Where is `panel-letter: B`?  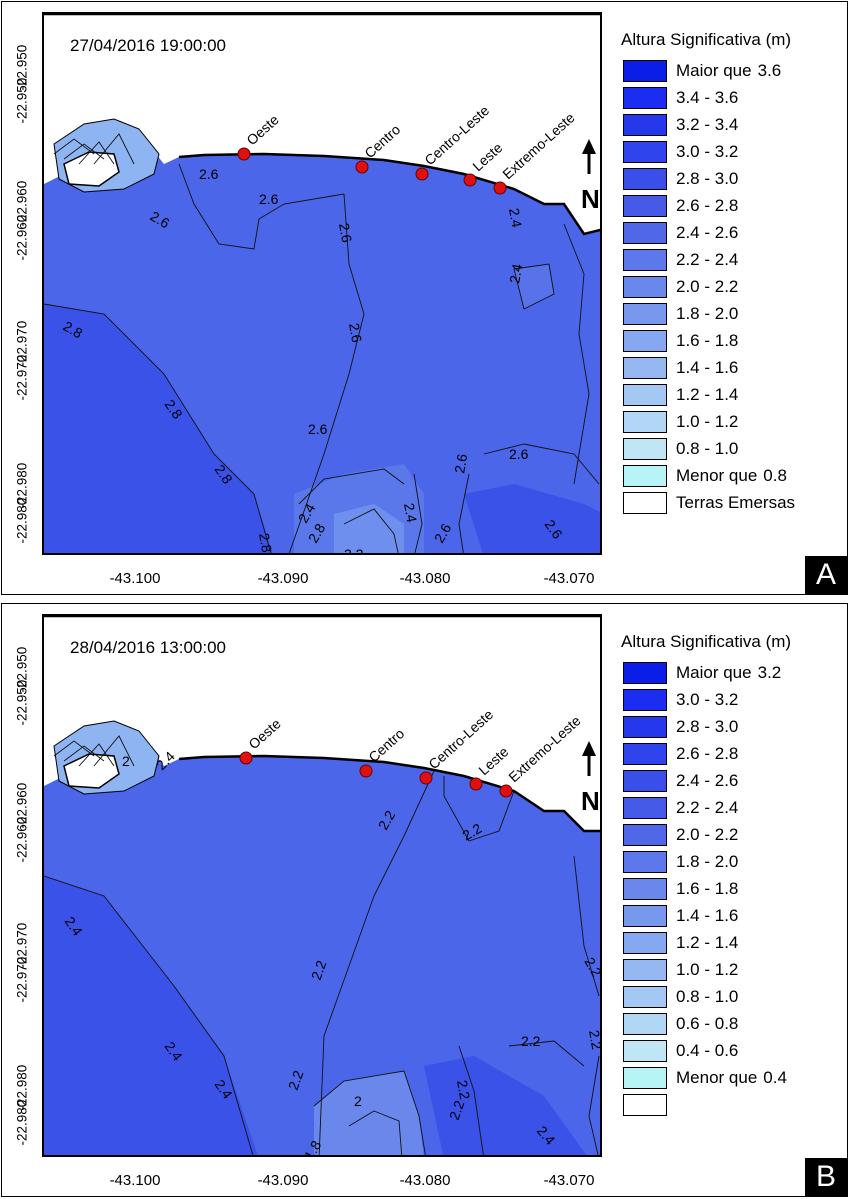 panel-letter: B is located at coordinates (826, 1177).